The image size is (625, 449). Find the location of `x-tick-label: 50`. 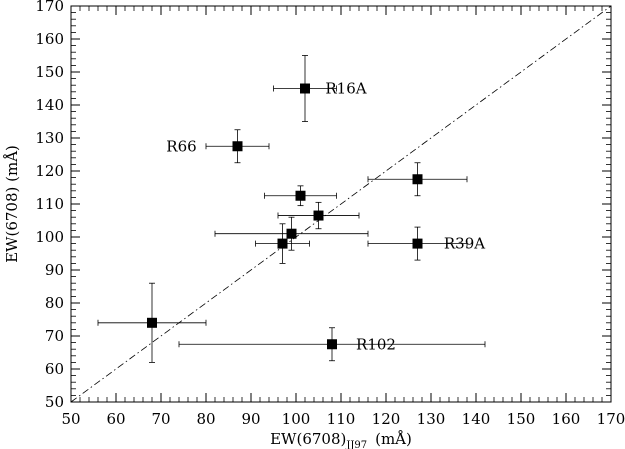

x-tick-label: 50 is located at coordinates (70, 419).